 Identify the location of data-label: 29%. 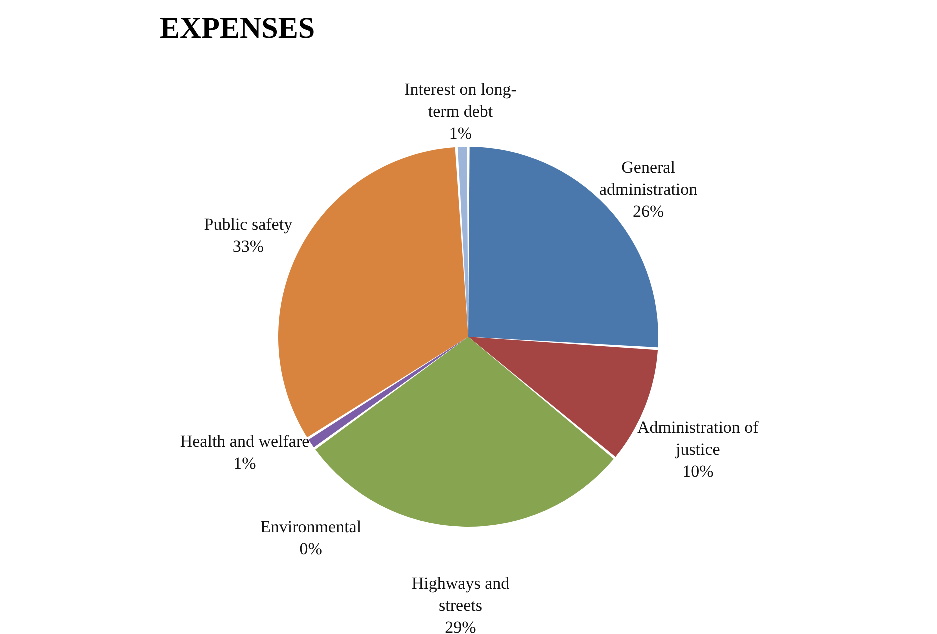
(460, 626).